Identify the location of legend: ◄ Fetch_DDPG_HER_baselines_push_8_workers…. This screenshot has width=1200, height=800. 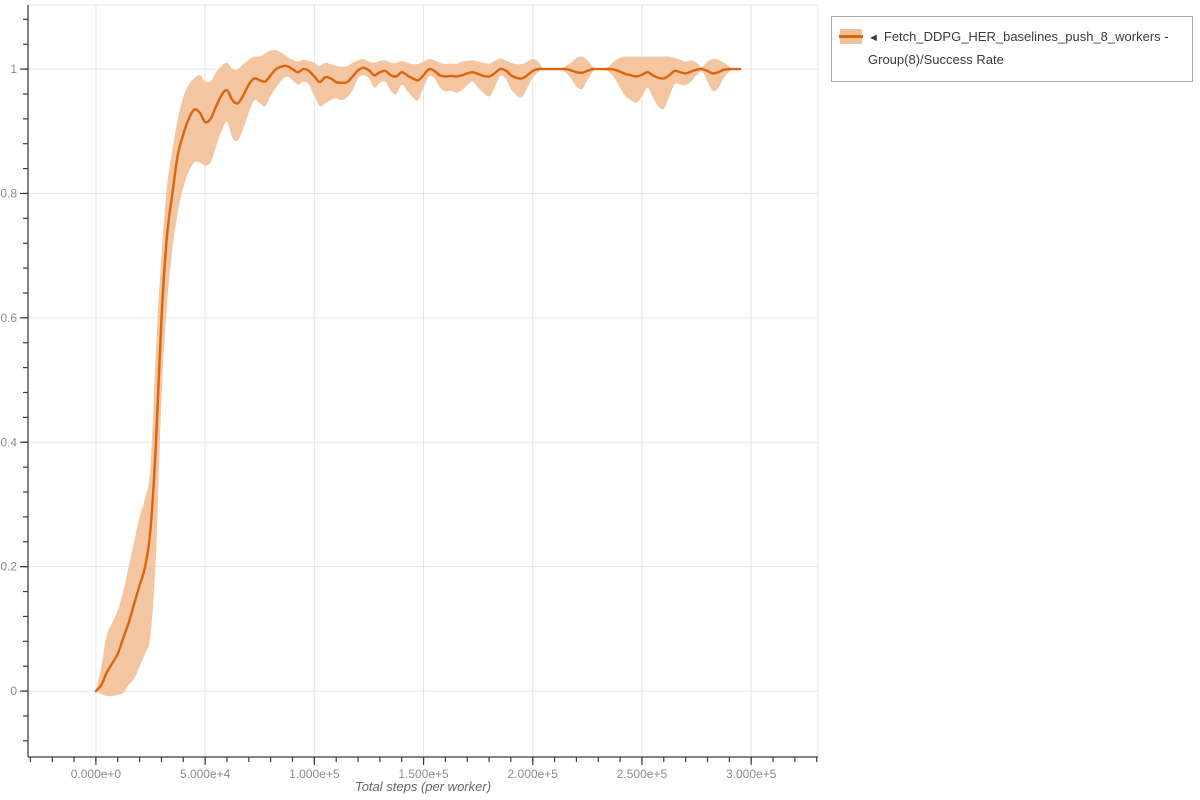
(1012, 49).